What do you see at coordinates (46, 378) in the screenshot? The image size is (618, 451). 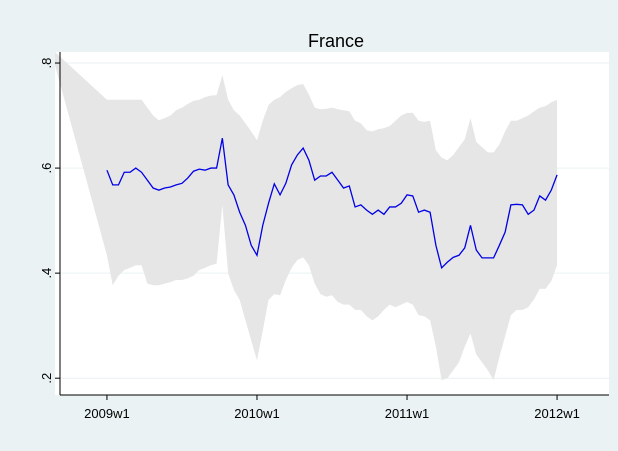 I see `y-tick-label: .2` at bounding box center [46, 378].